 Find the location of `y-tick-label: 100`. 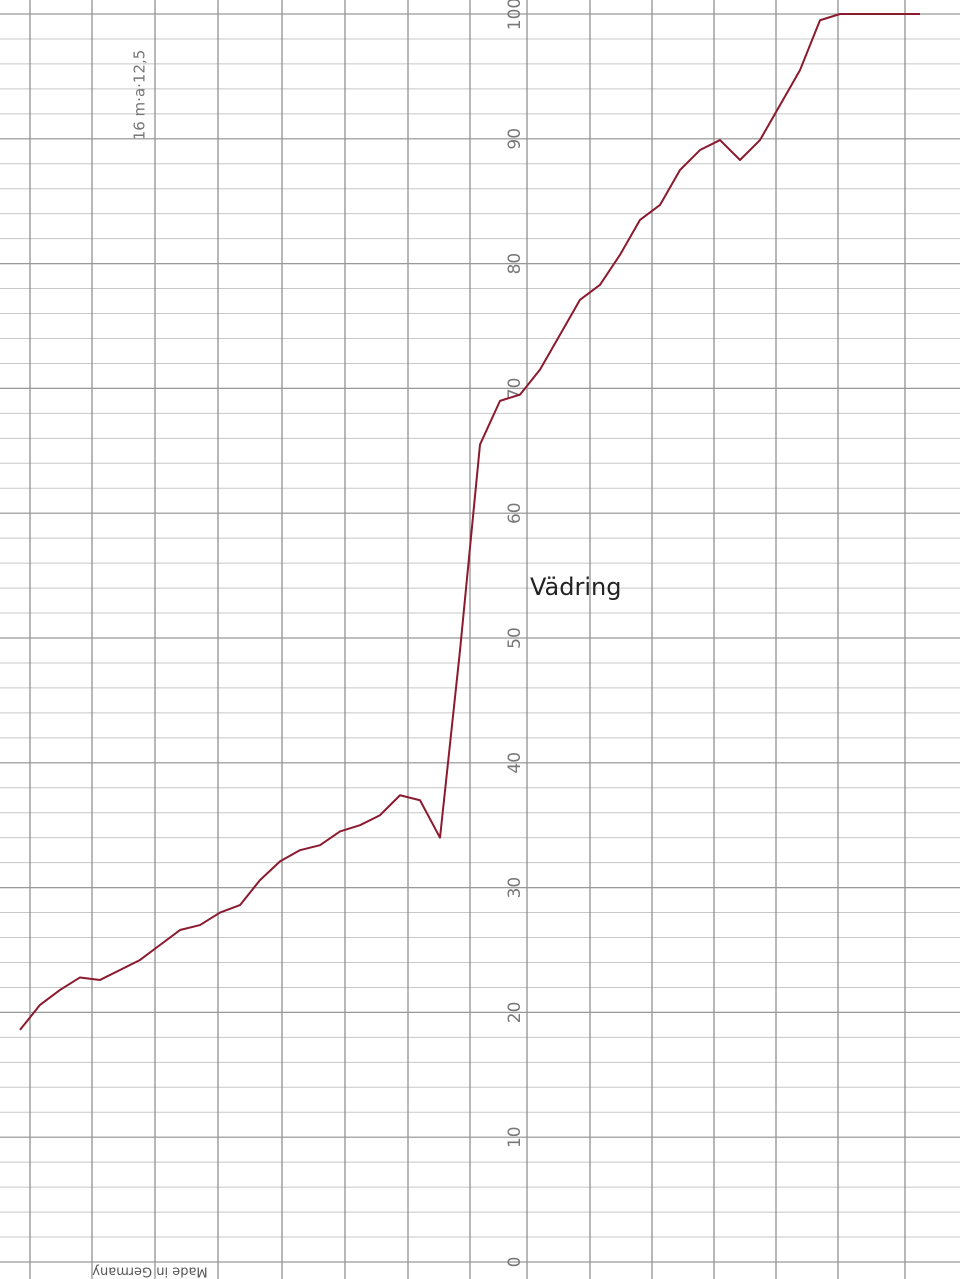

y-tick-label: 100 is located at coordinates (515, 15).